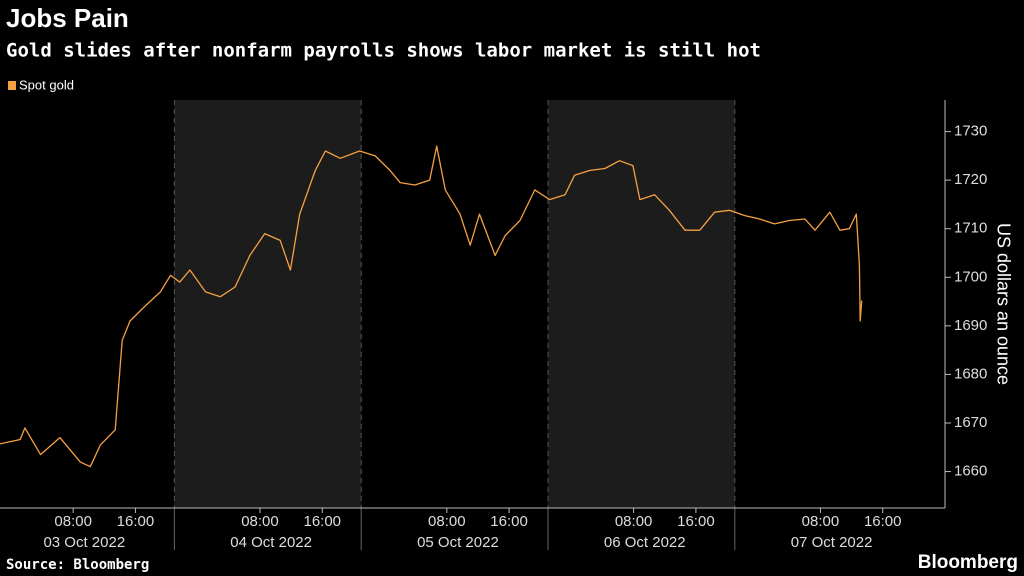 The height and width of the screenshot is (576, 1024). Describe the element at coordinates (271, 542) in the screenshot. I see `day-label: 04 Oct 2022` at that location.